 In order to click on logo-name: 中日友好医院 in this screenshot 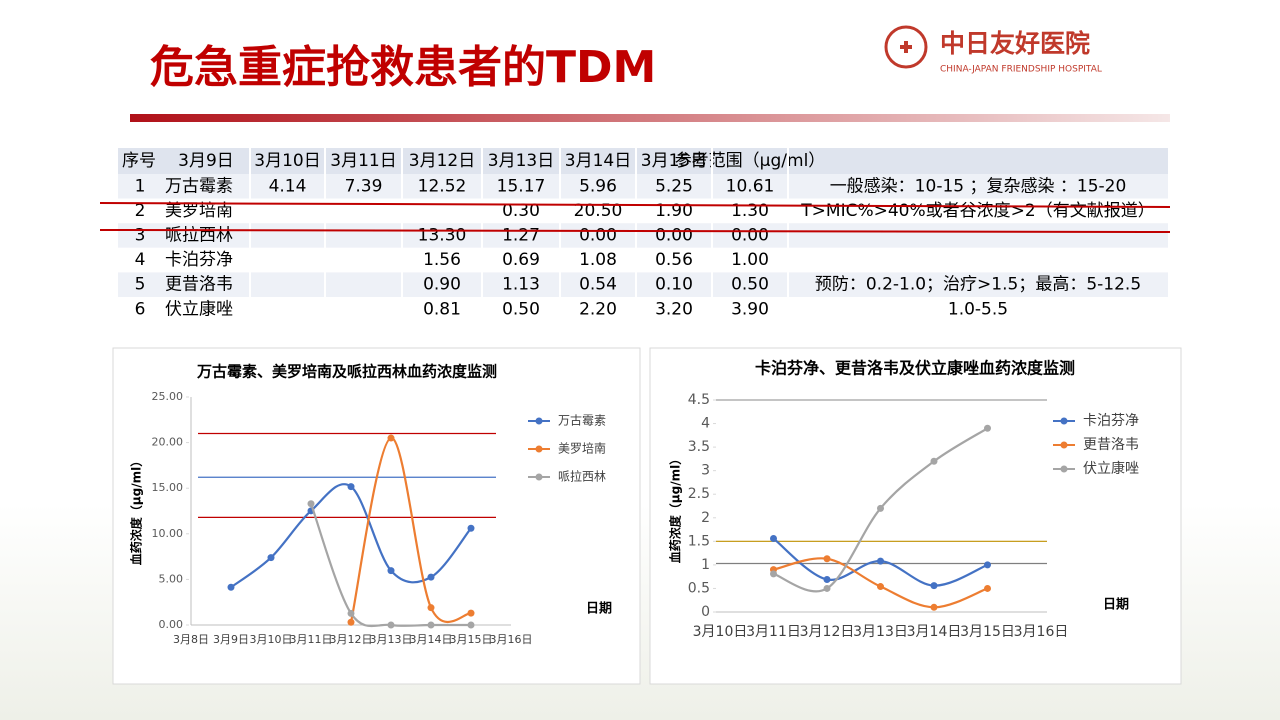, I will do `click(1015, 43)`.